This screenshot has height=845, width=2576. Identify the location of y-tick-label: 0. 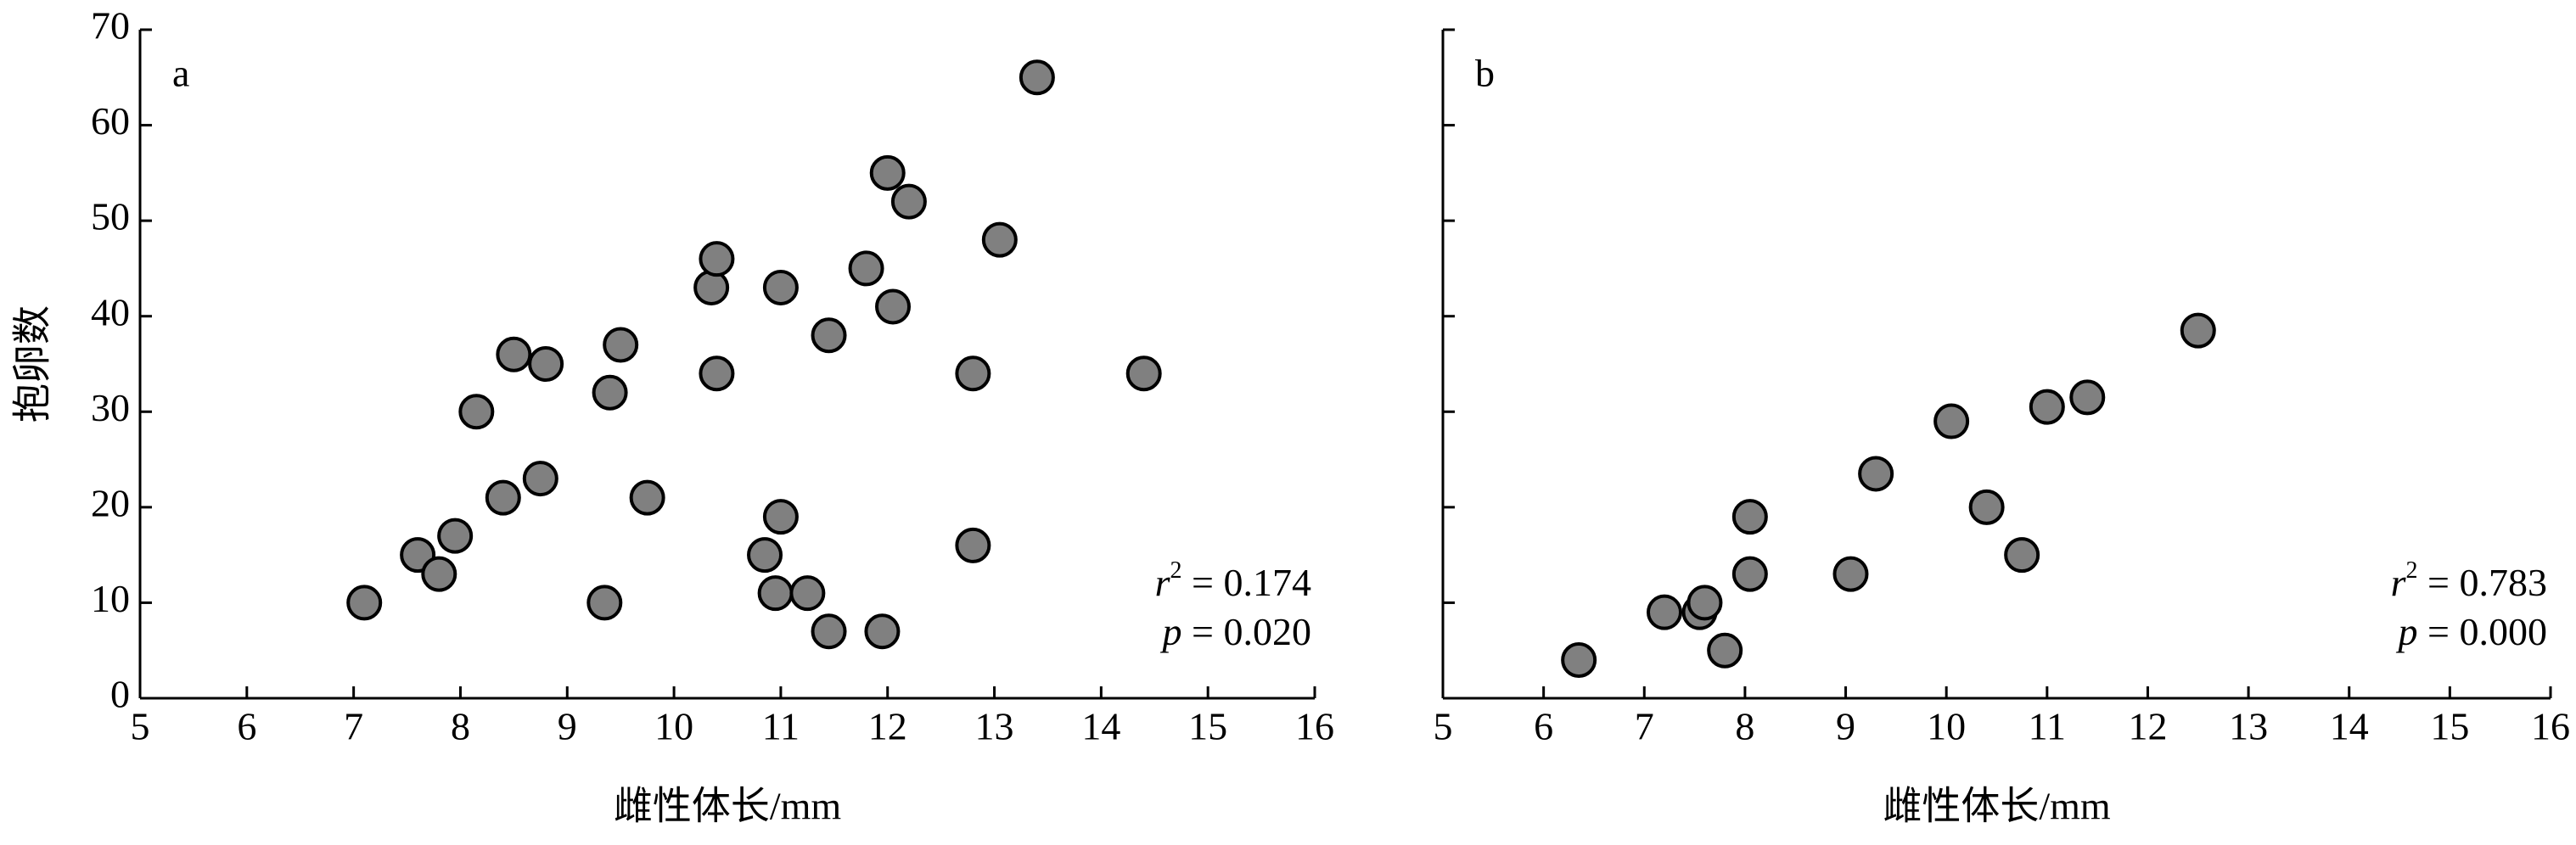
(120, 694).